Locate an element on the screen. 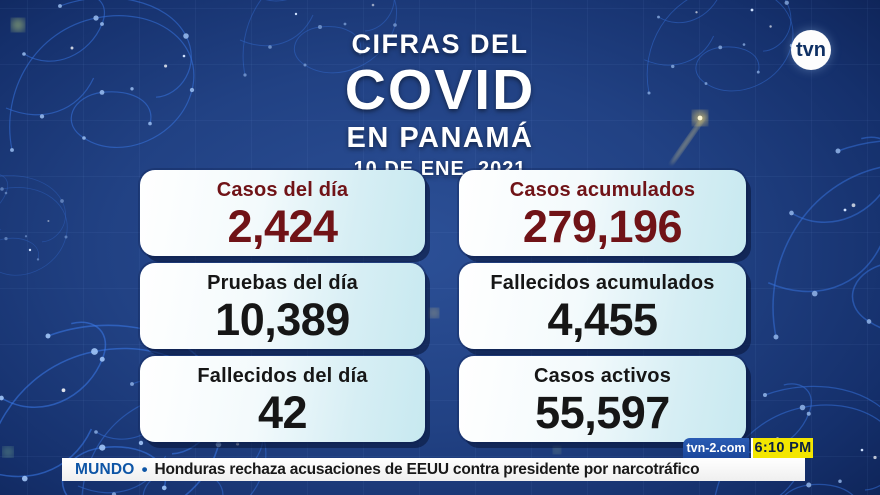  stat-card-casos-activos: Casos activos 55,597 is located at coordinates (602, 399).